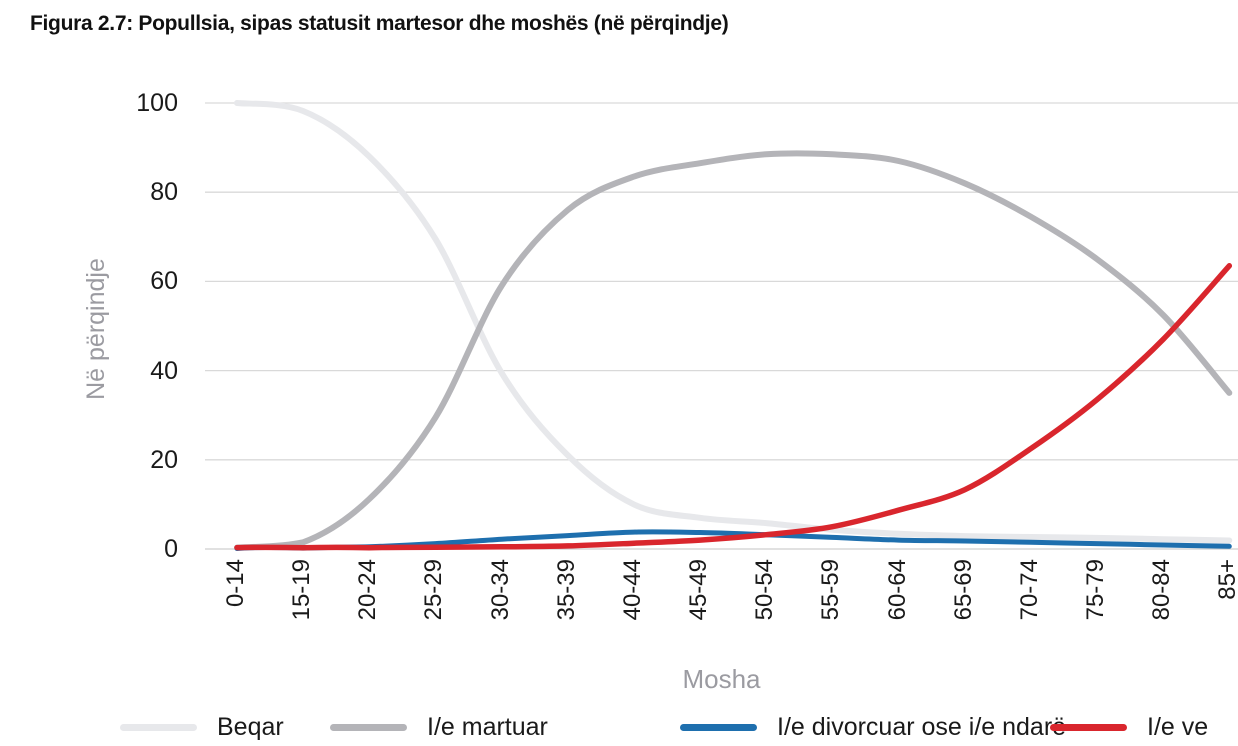 Image resolution: width=1238 pixels, height=746 pixels. Describe the element at coordinates (566, 590) in the screenshot. I see `x-tick-label: 35-39` at that location.